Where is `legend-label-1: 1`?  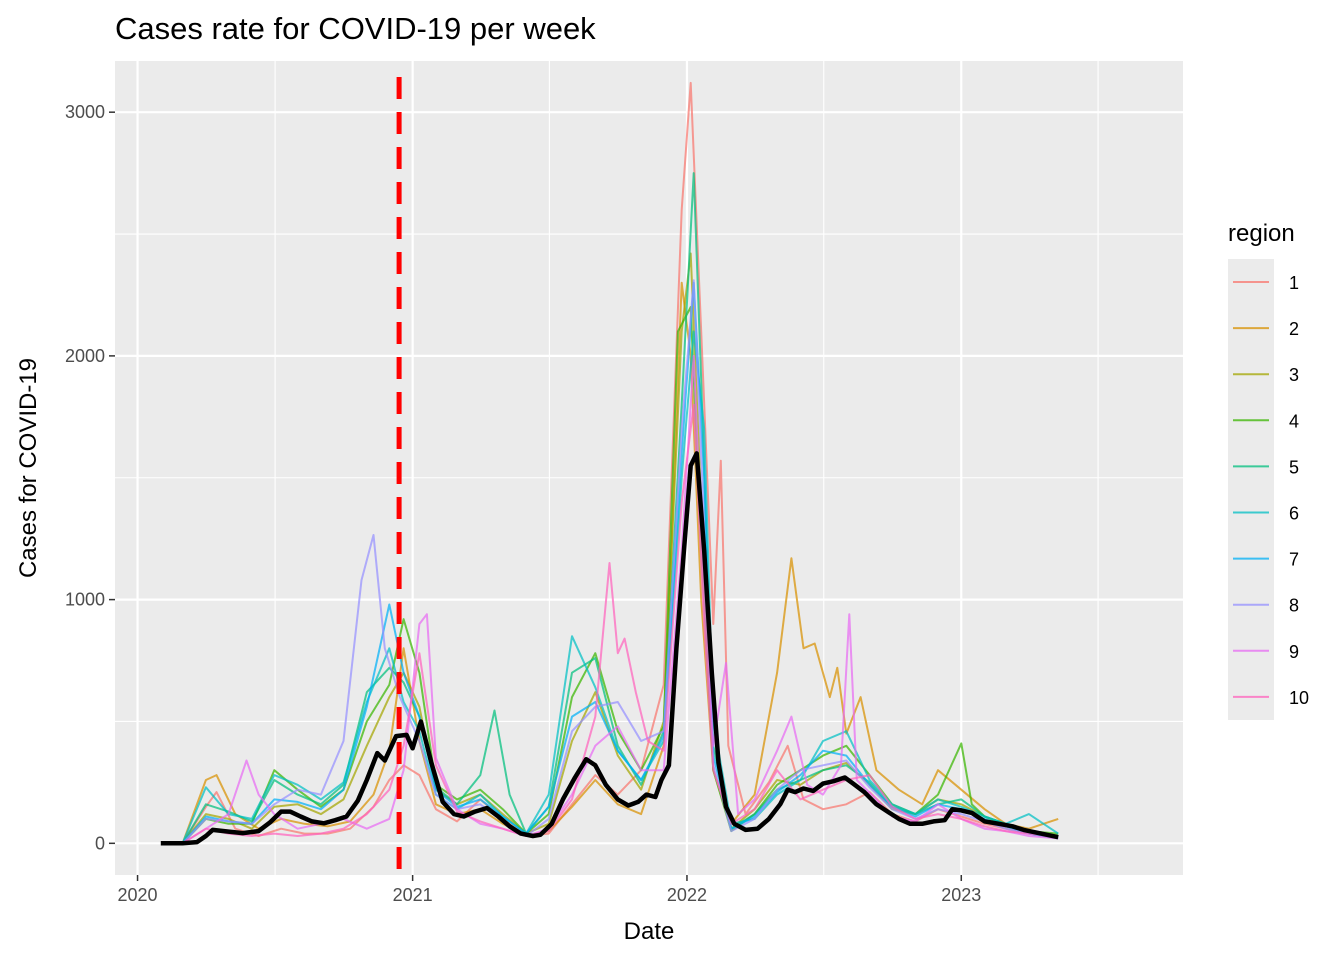 legend-label-1: 1 is located at coordinates (1294, 283).